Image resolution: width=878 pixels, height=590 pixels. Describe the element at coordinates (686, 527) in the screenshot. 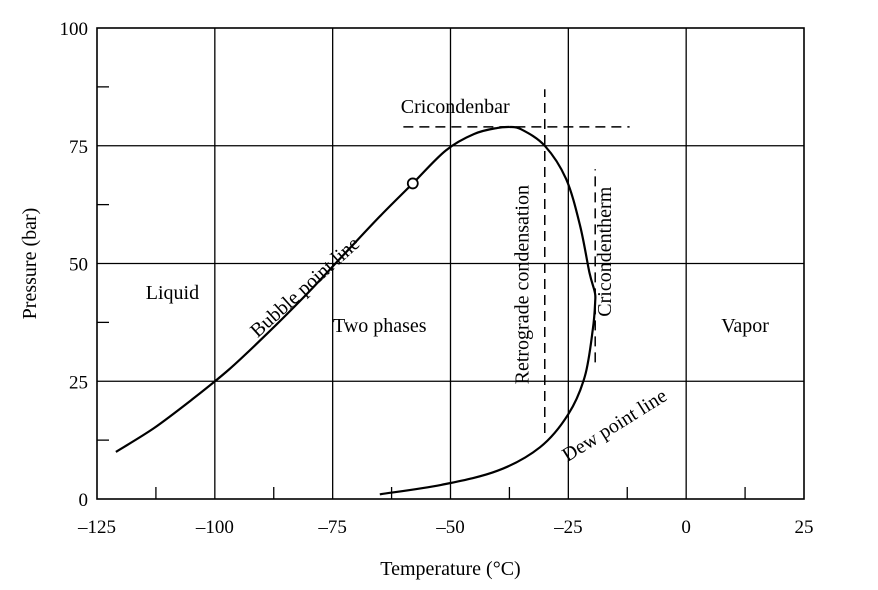

I see `x-tick-label: 0` at that location.